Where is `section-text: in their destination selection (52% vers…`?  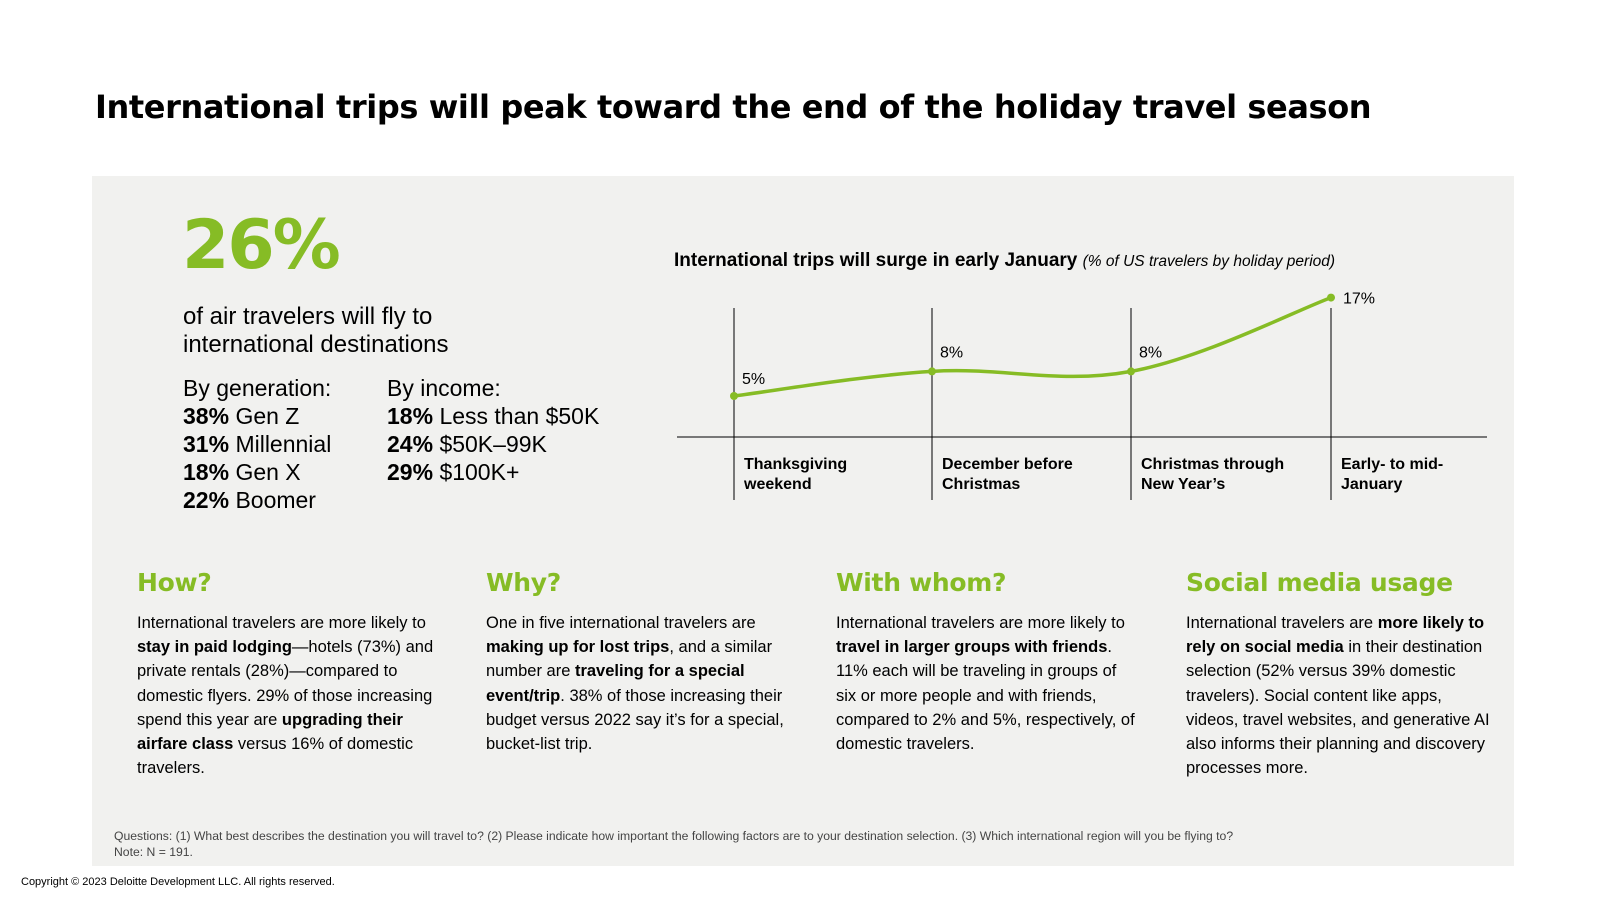
section-text: in their destination selection (52% vers… is located at coordinates (1338, 708).